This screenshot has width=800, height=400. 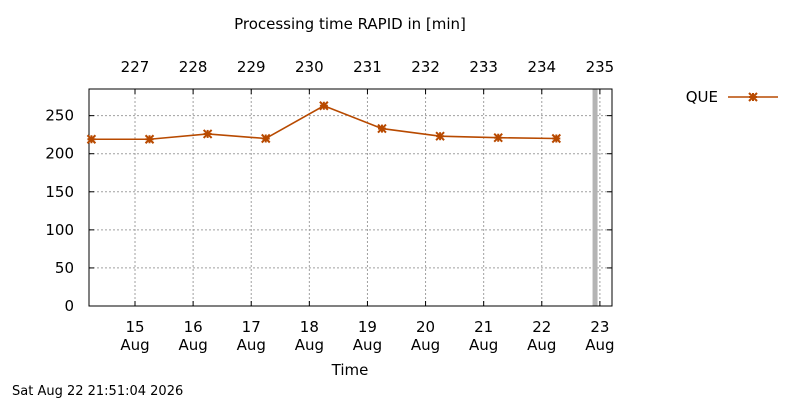 I want to click on y-tick-label: 200, so click(x=59, y=154).